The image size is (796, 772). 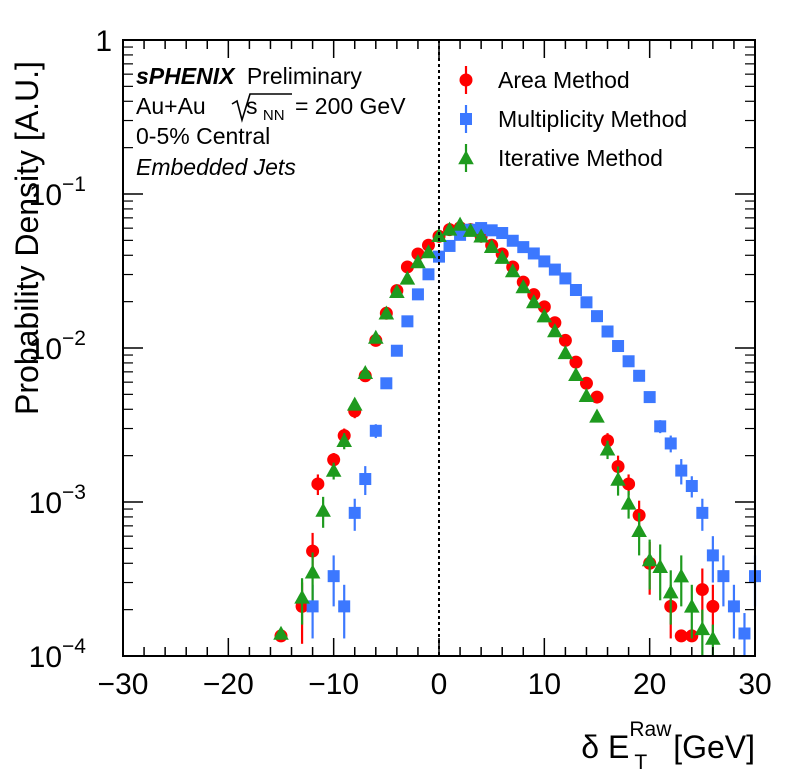 I want to click on x-tick-label: 30, so click(x=754, y=684).